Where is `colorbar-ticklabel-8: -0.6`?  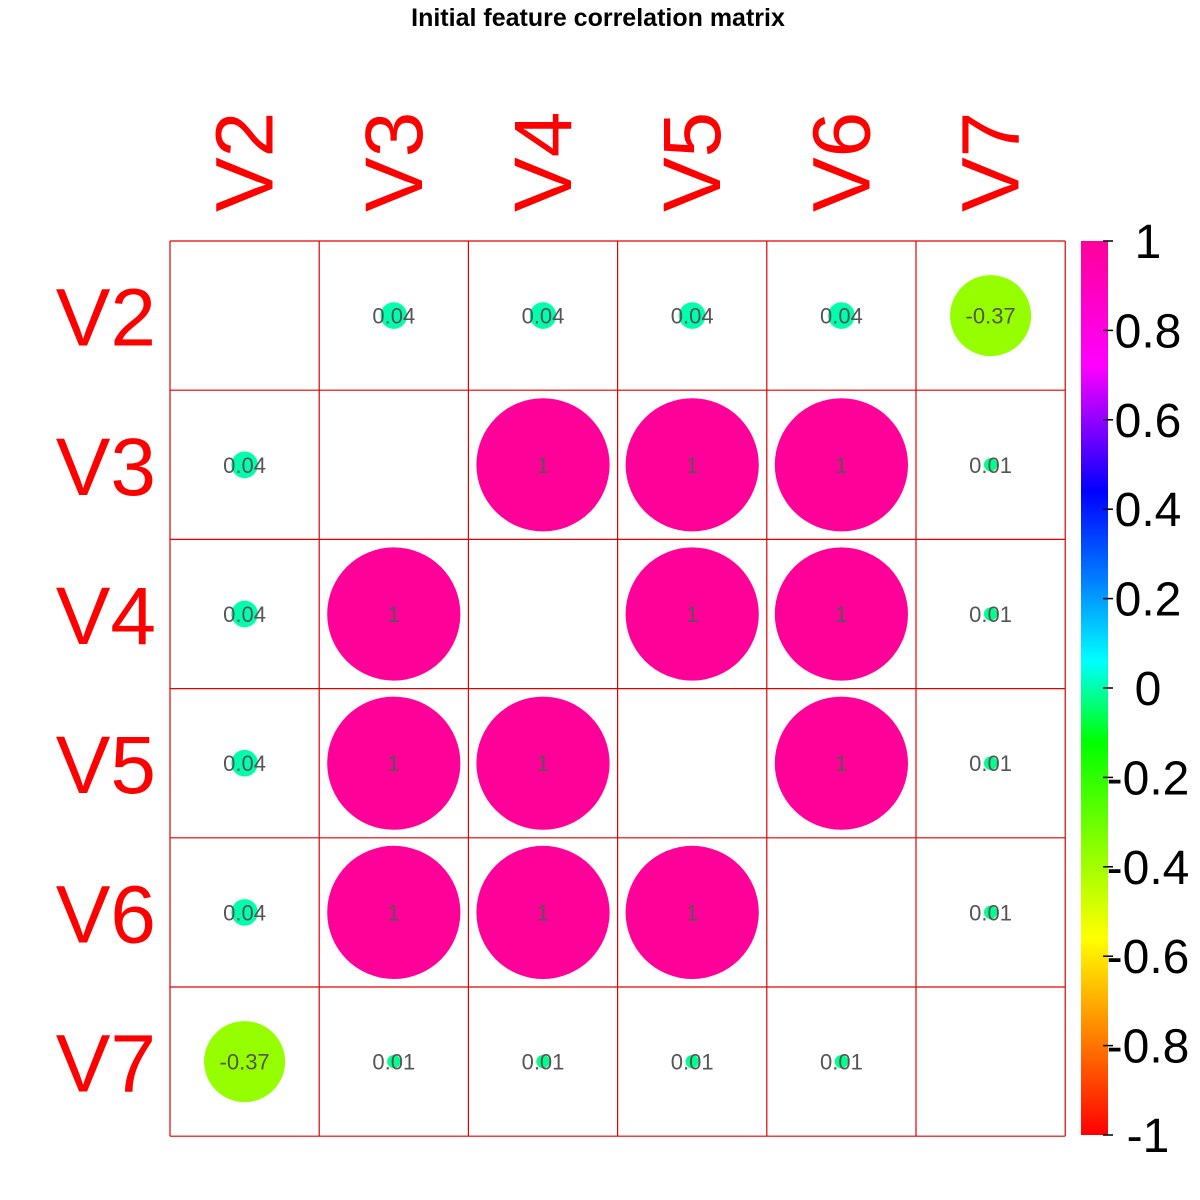 colorbar-ticklabel-8: -0.6 is located at coordinates (1148, 957).